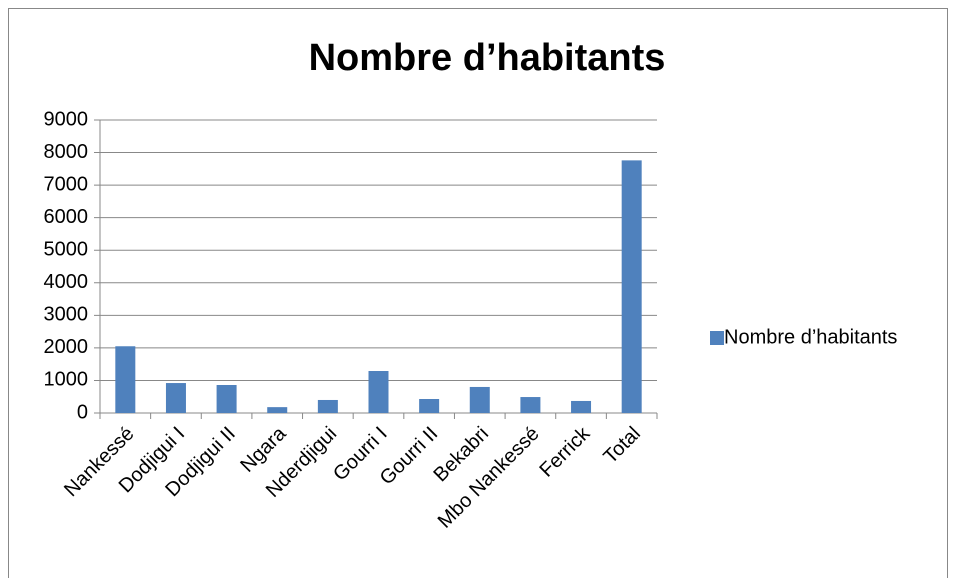 The height and width of the screenshot is (578, 957). I want to click on y-tick-label: 2000, so click(66, 347).